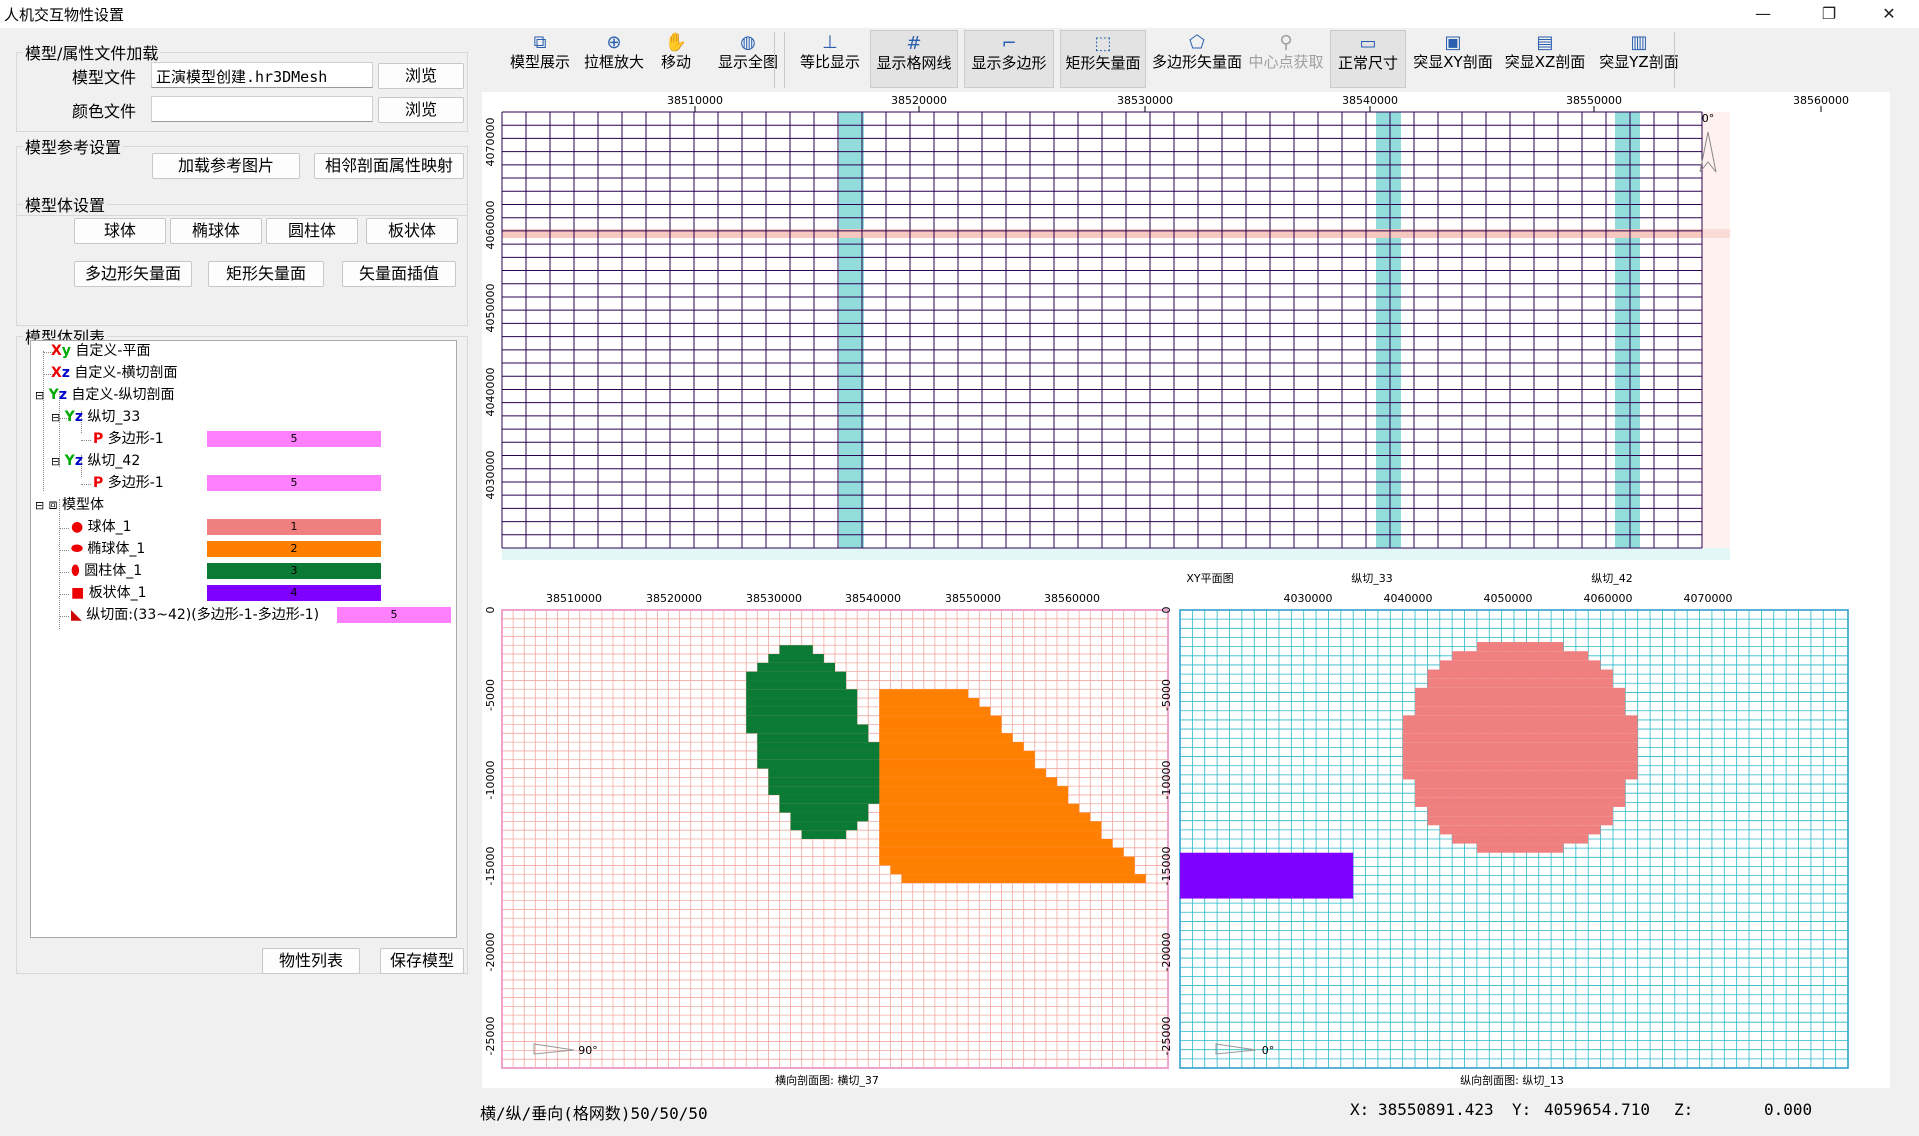 Image resolution: width=1919 pixels, height=1136 pixels. What do you see at coordinates (421, 76) in the screenshot?
I see `browse-model-button: 浏览` at bounding box center [421, 76].